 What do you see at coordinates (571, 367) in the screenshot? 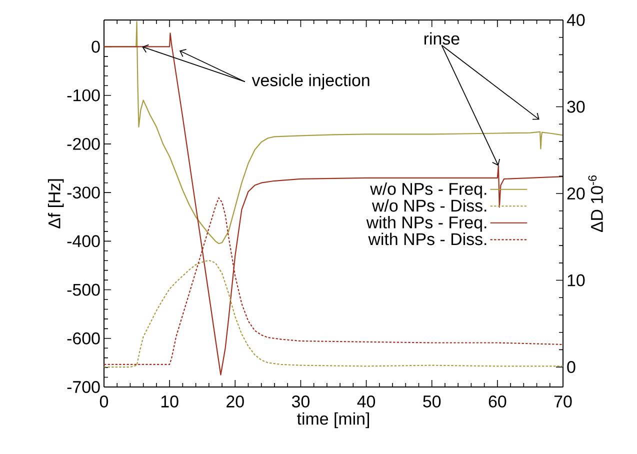
I see `y2-tick-label: 0` at bounding box center [571, 367].